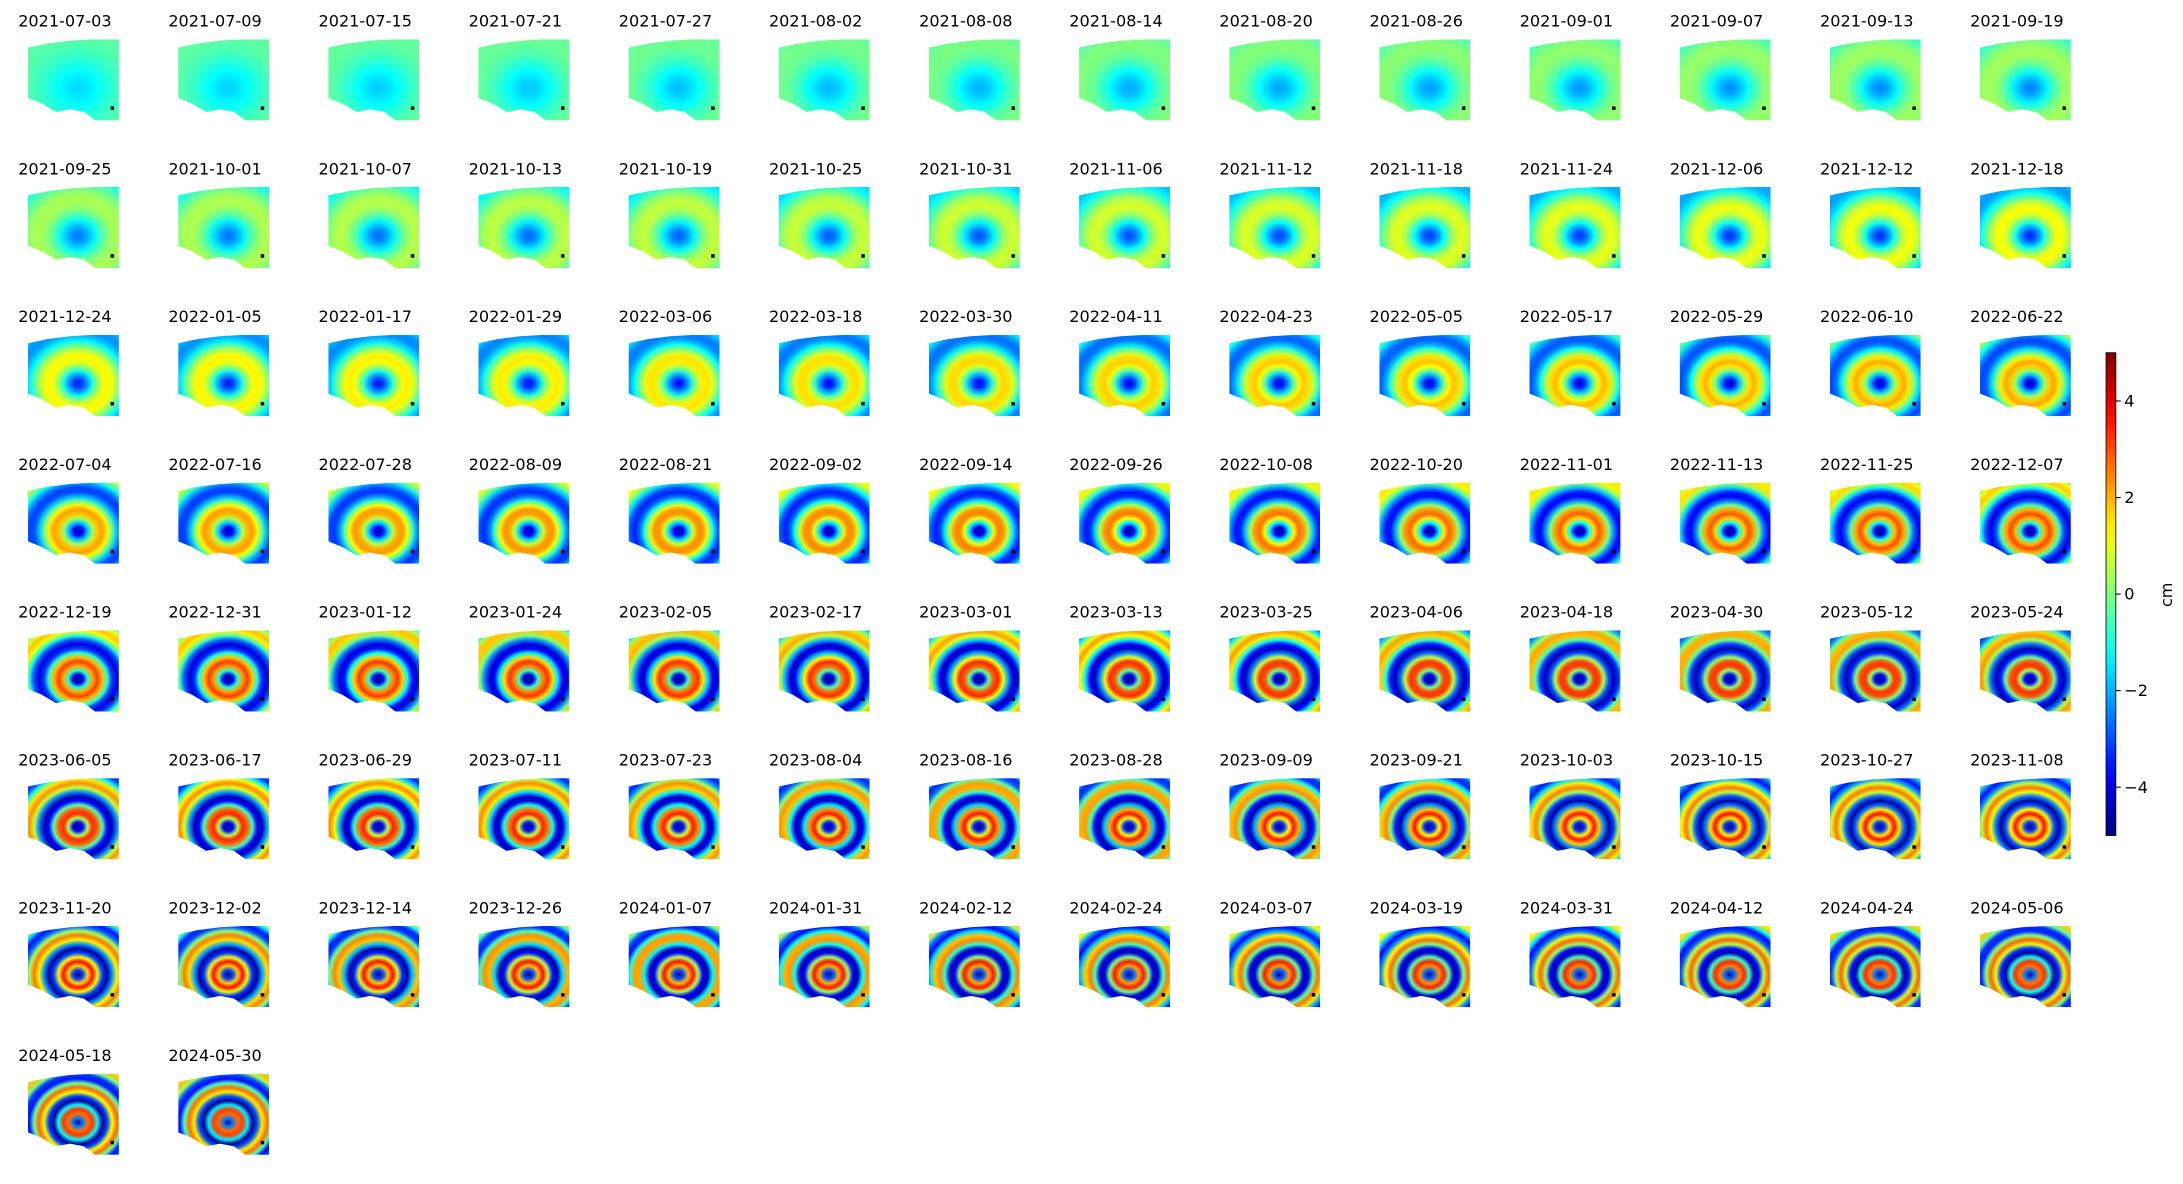 The height and width of the screenshot is (1184, 2183). Describe the element at coordinates (1716, 21) in the screenshot. I see `panel-title: 2021-09-07` at that location.